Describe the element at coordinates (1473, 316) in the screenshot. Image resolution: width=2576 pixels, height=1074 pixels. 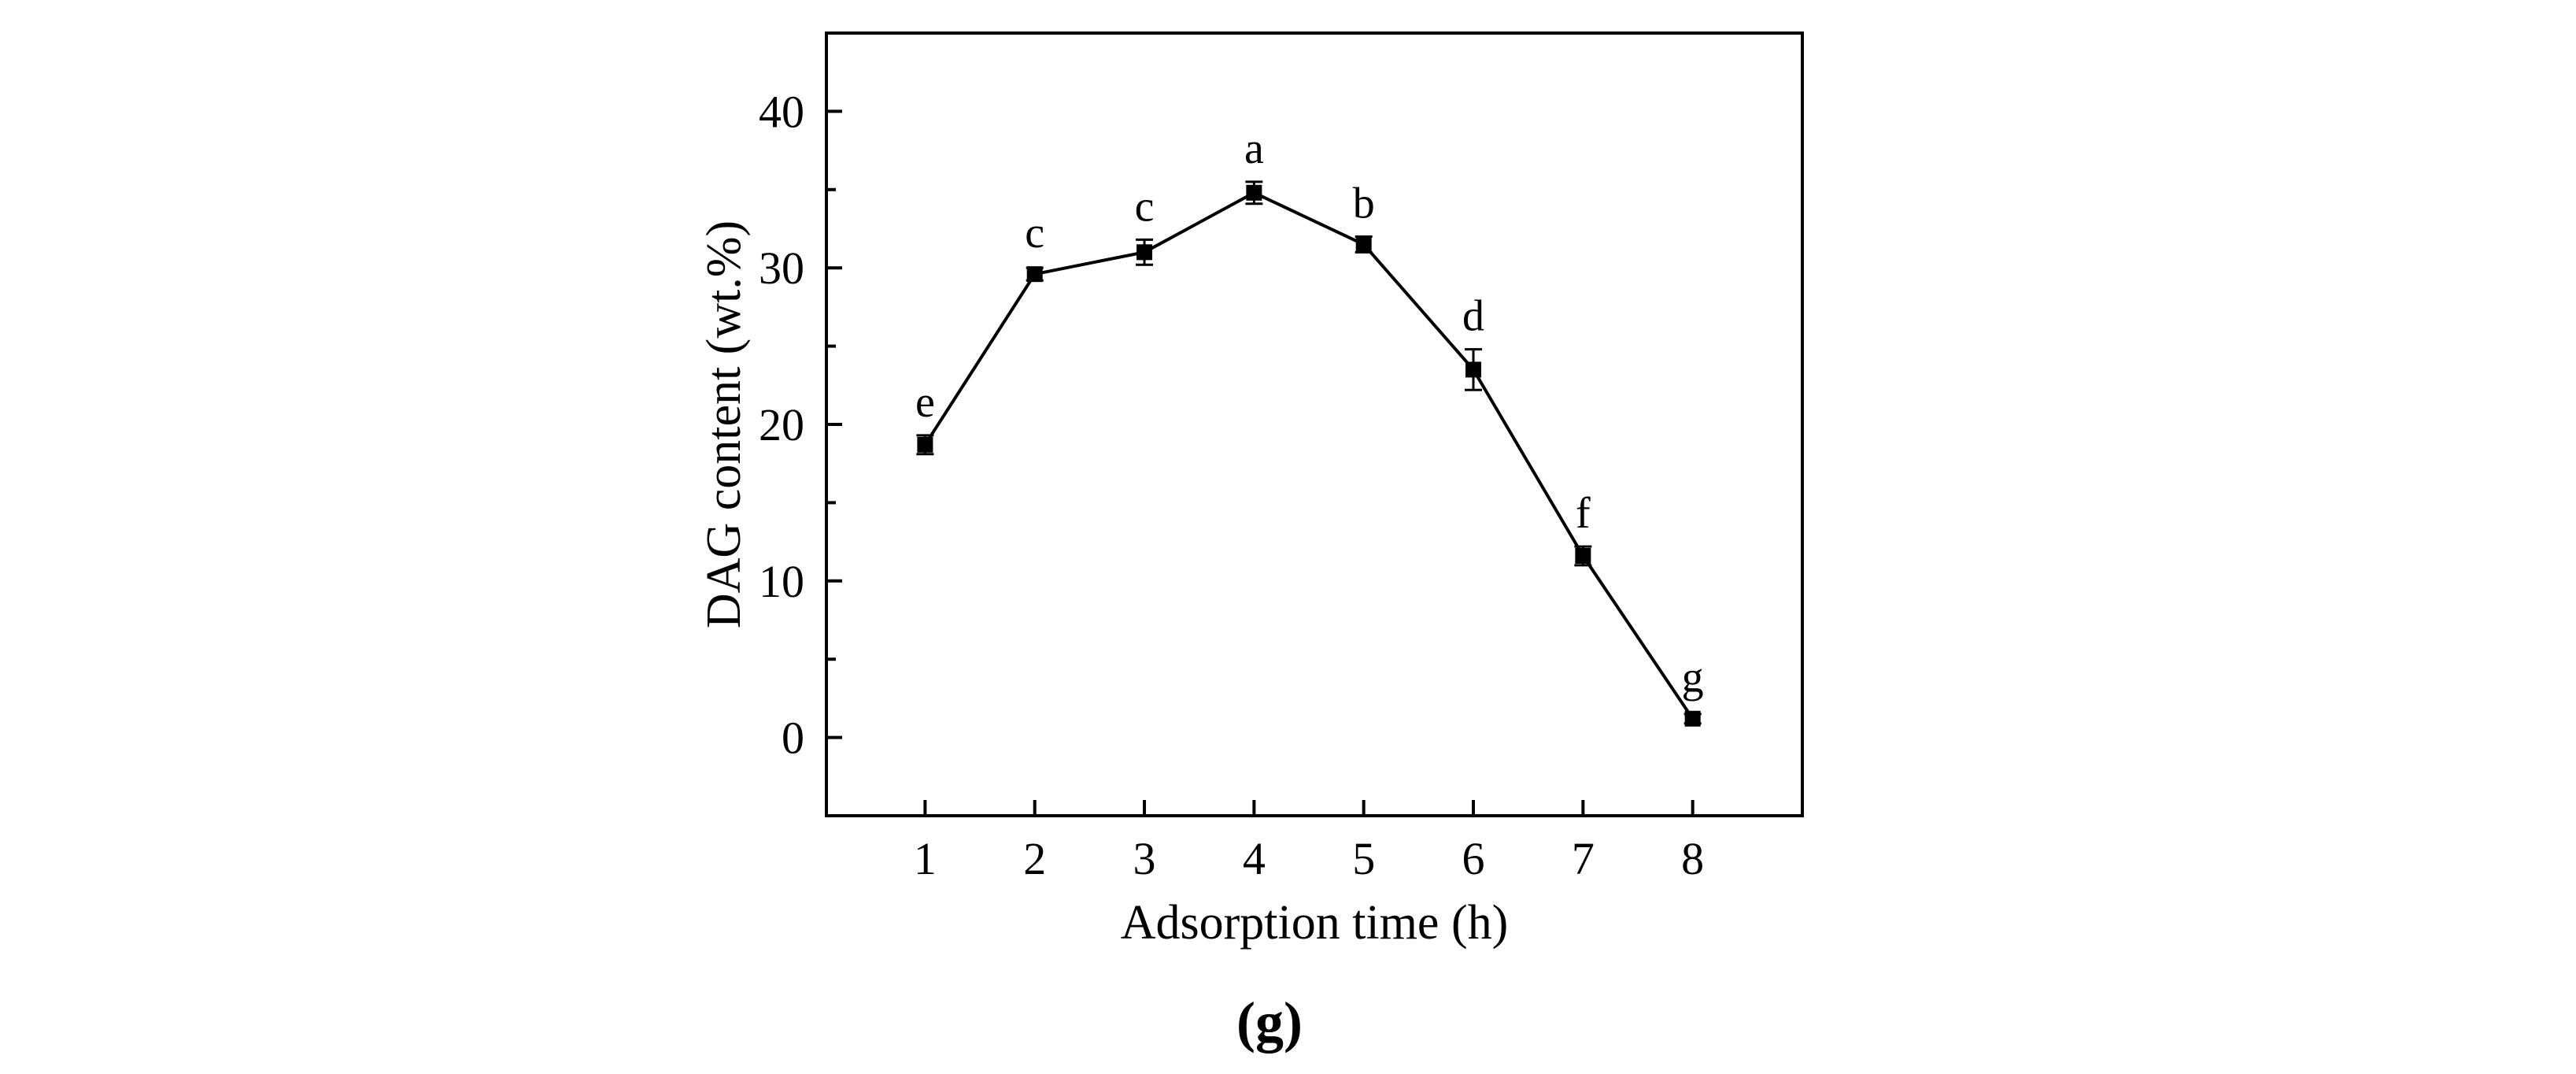
I see `significance-label: d` at that location.